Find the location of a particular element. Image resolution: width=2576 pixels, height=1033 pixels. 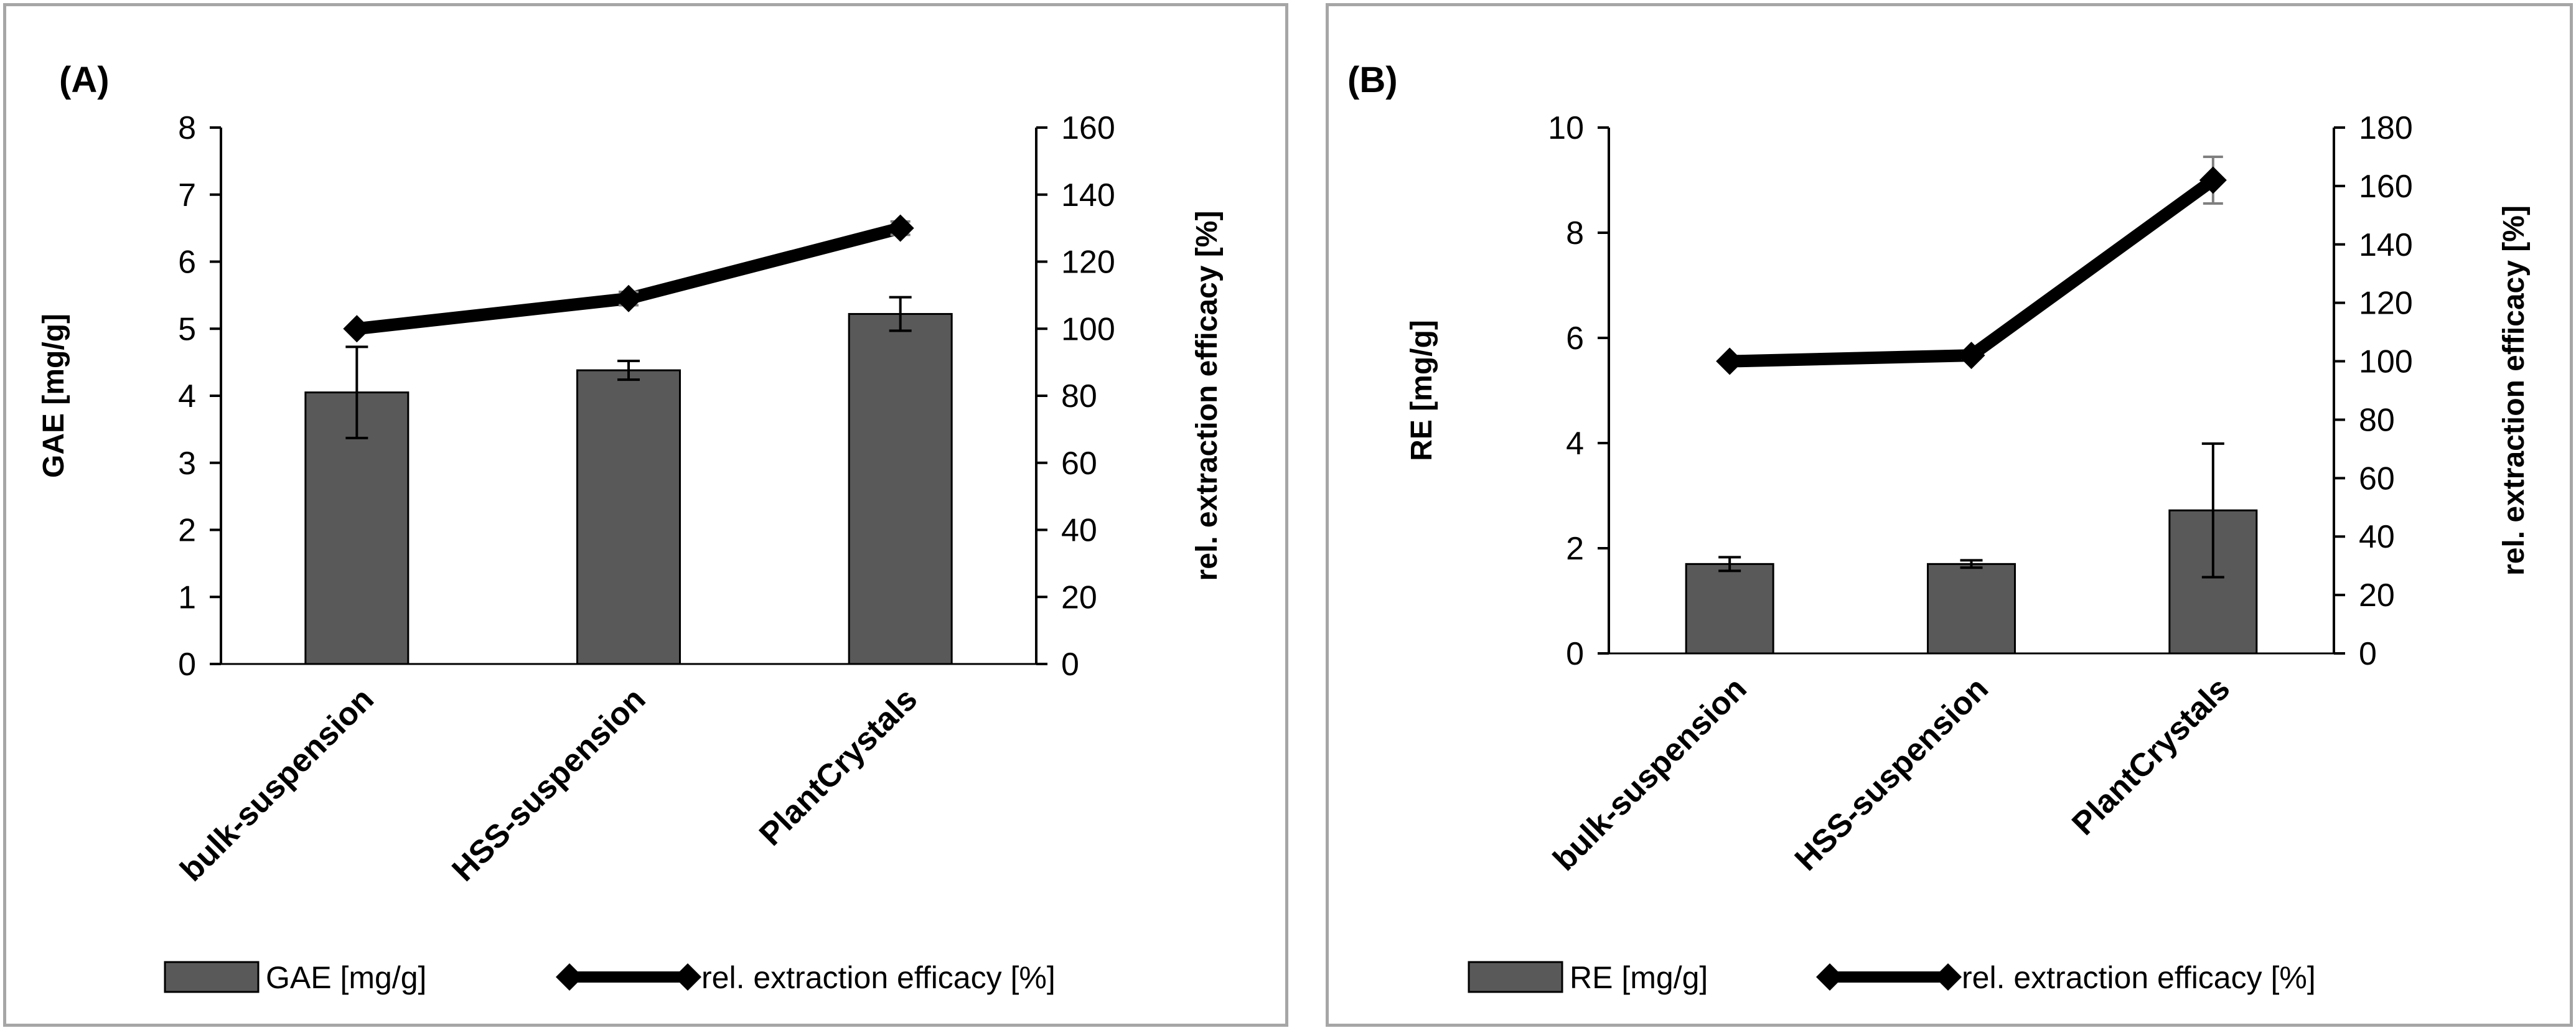

y-left-tick-label: 1 is located at coordinates (187, 597).